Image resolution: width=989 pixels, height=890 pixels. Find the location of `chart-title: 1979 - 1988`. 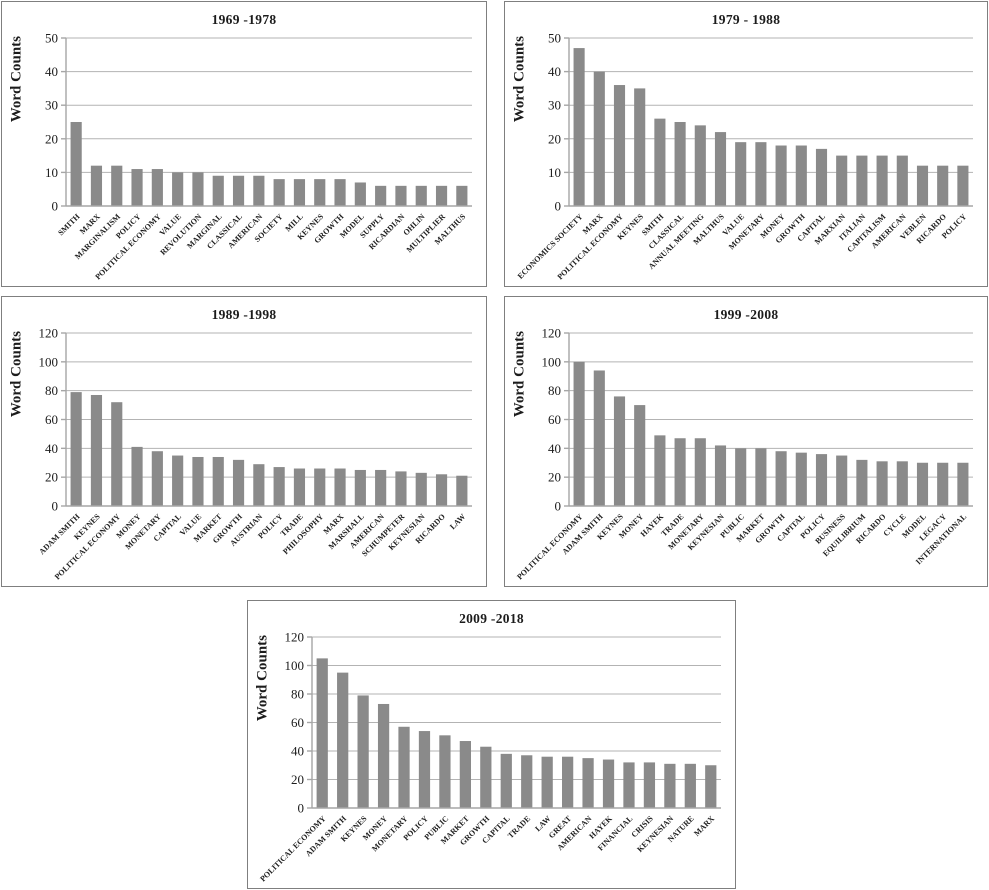

chart-title: 1979 - 1988 is located at coordinates (746, 19).